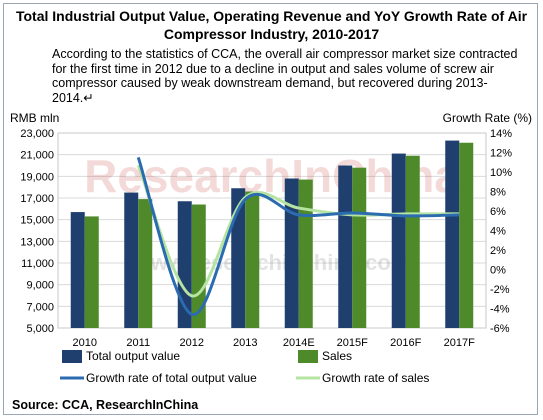 This screenshot has width=543, height=420. I want to click on y-tick-left: 7,000, so click(40, 307).